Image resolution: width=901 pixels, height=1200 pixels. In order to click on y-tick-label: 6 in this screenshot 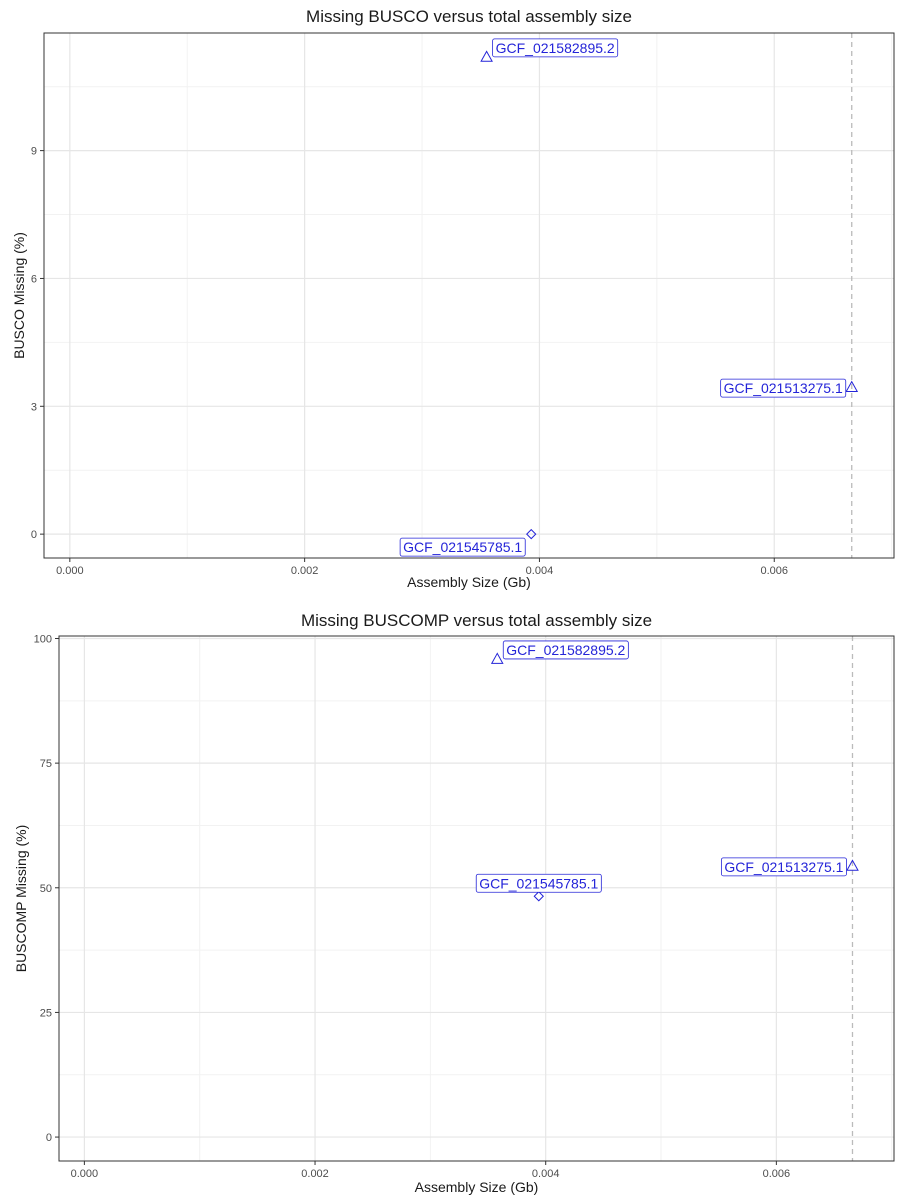, I will do `click(34, 279)`.